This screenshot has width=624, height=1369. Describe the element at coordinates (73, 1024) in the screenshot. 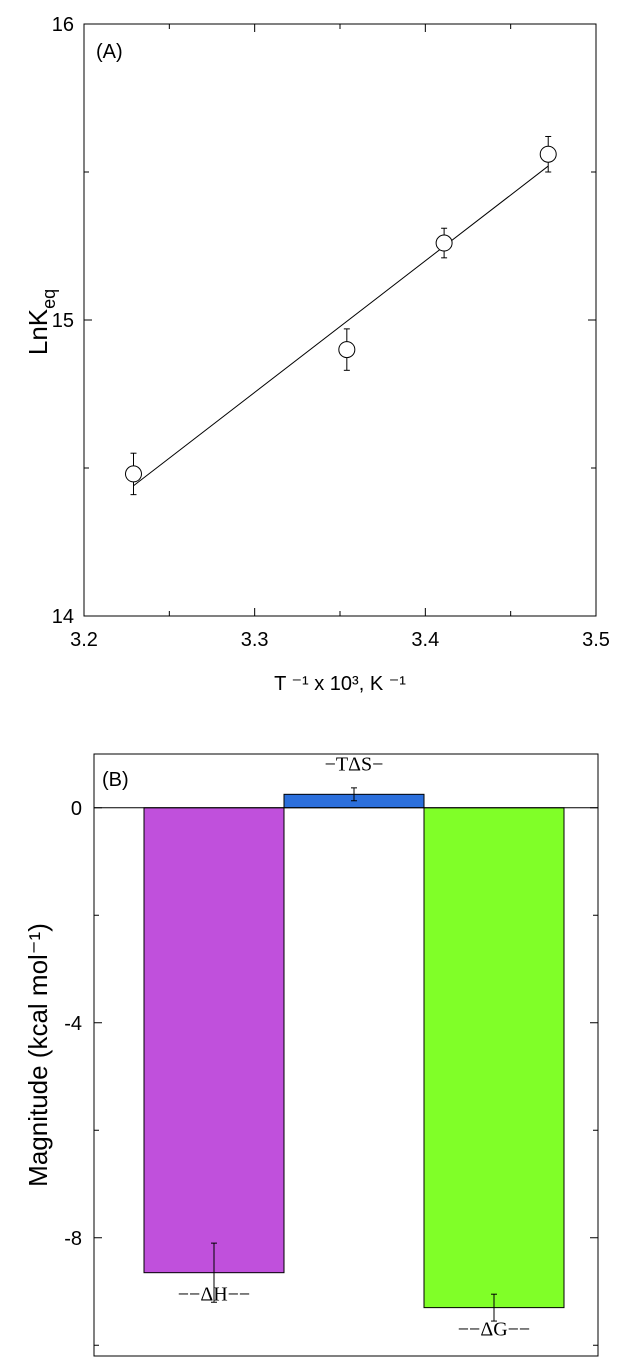

I see `y-tick-label: -4` at that location.